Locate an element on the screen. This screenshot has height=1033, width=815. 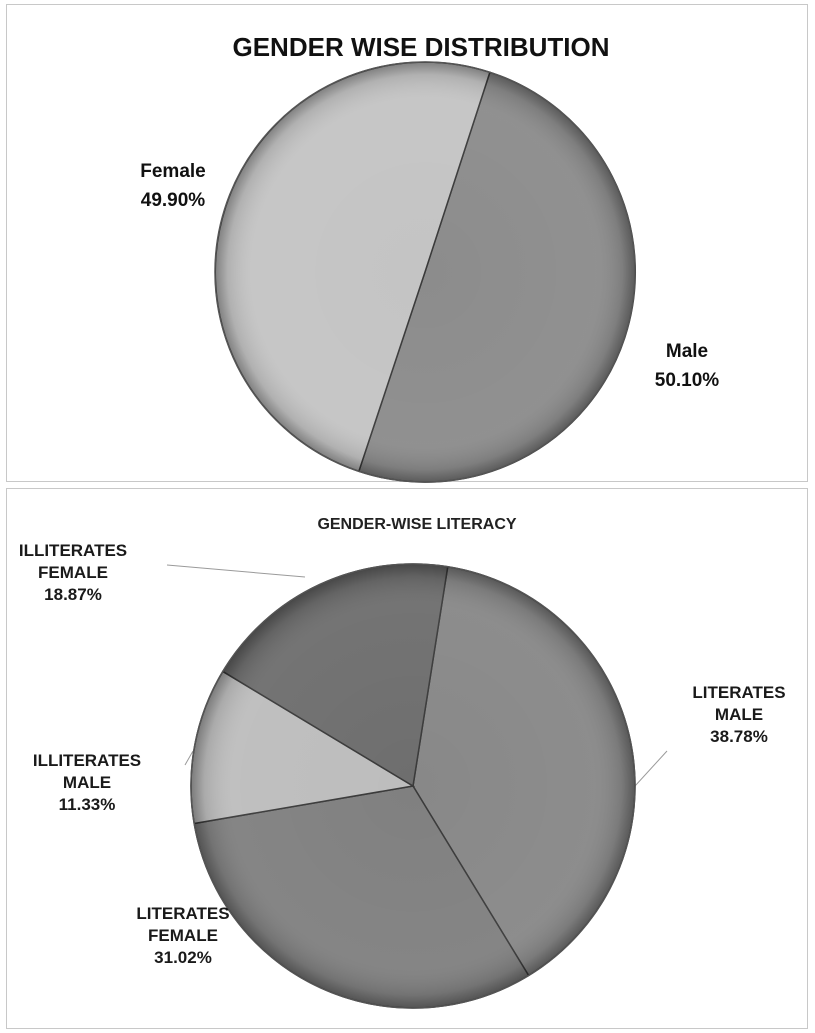
leader-line-illiterates-female is located at coordinates (236, 571).